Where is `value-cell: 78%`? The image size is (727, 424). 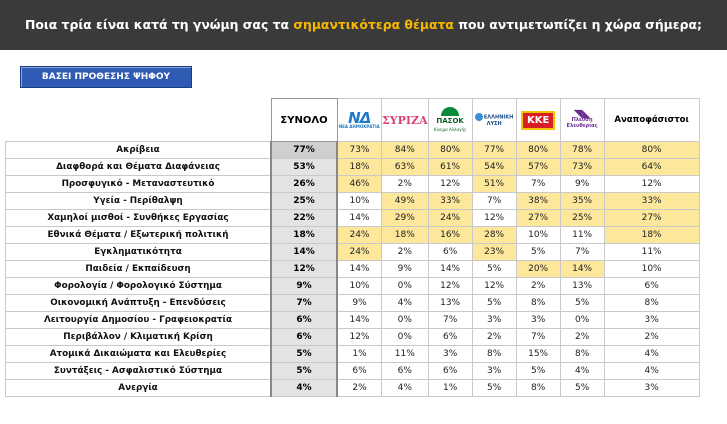 value-cell: 78% is located at coordinates (582, 150).